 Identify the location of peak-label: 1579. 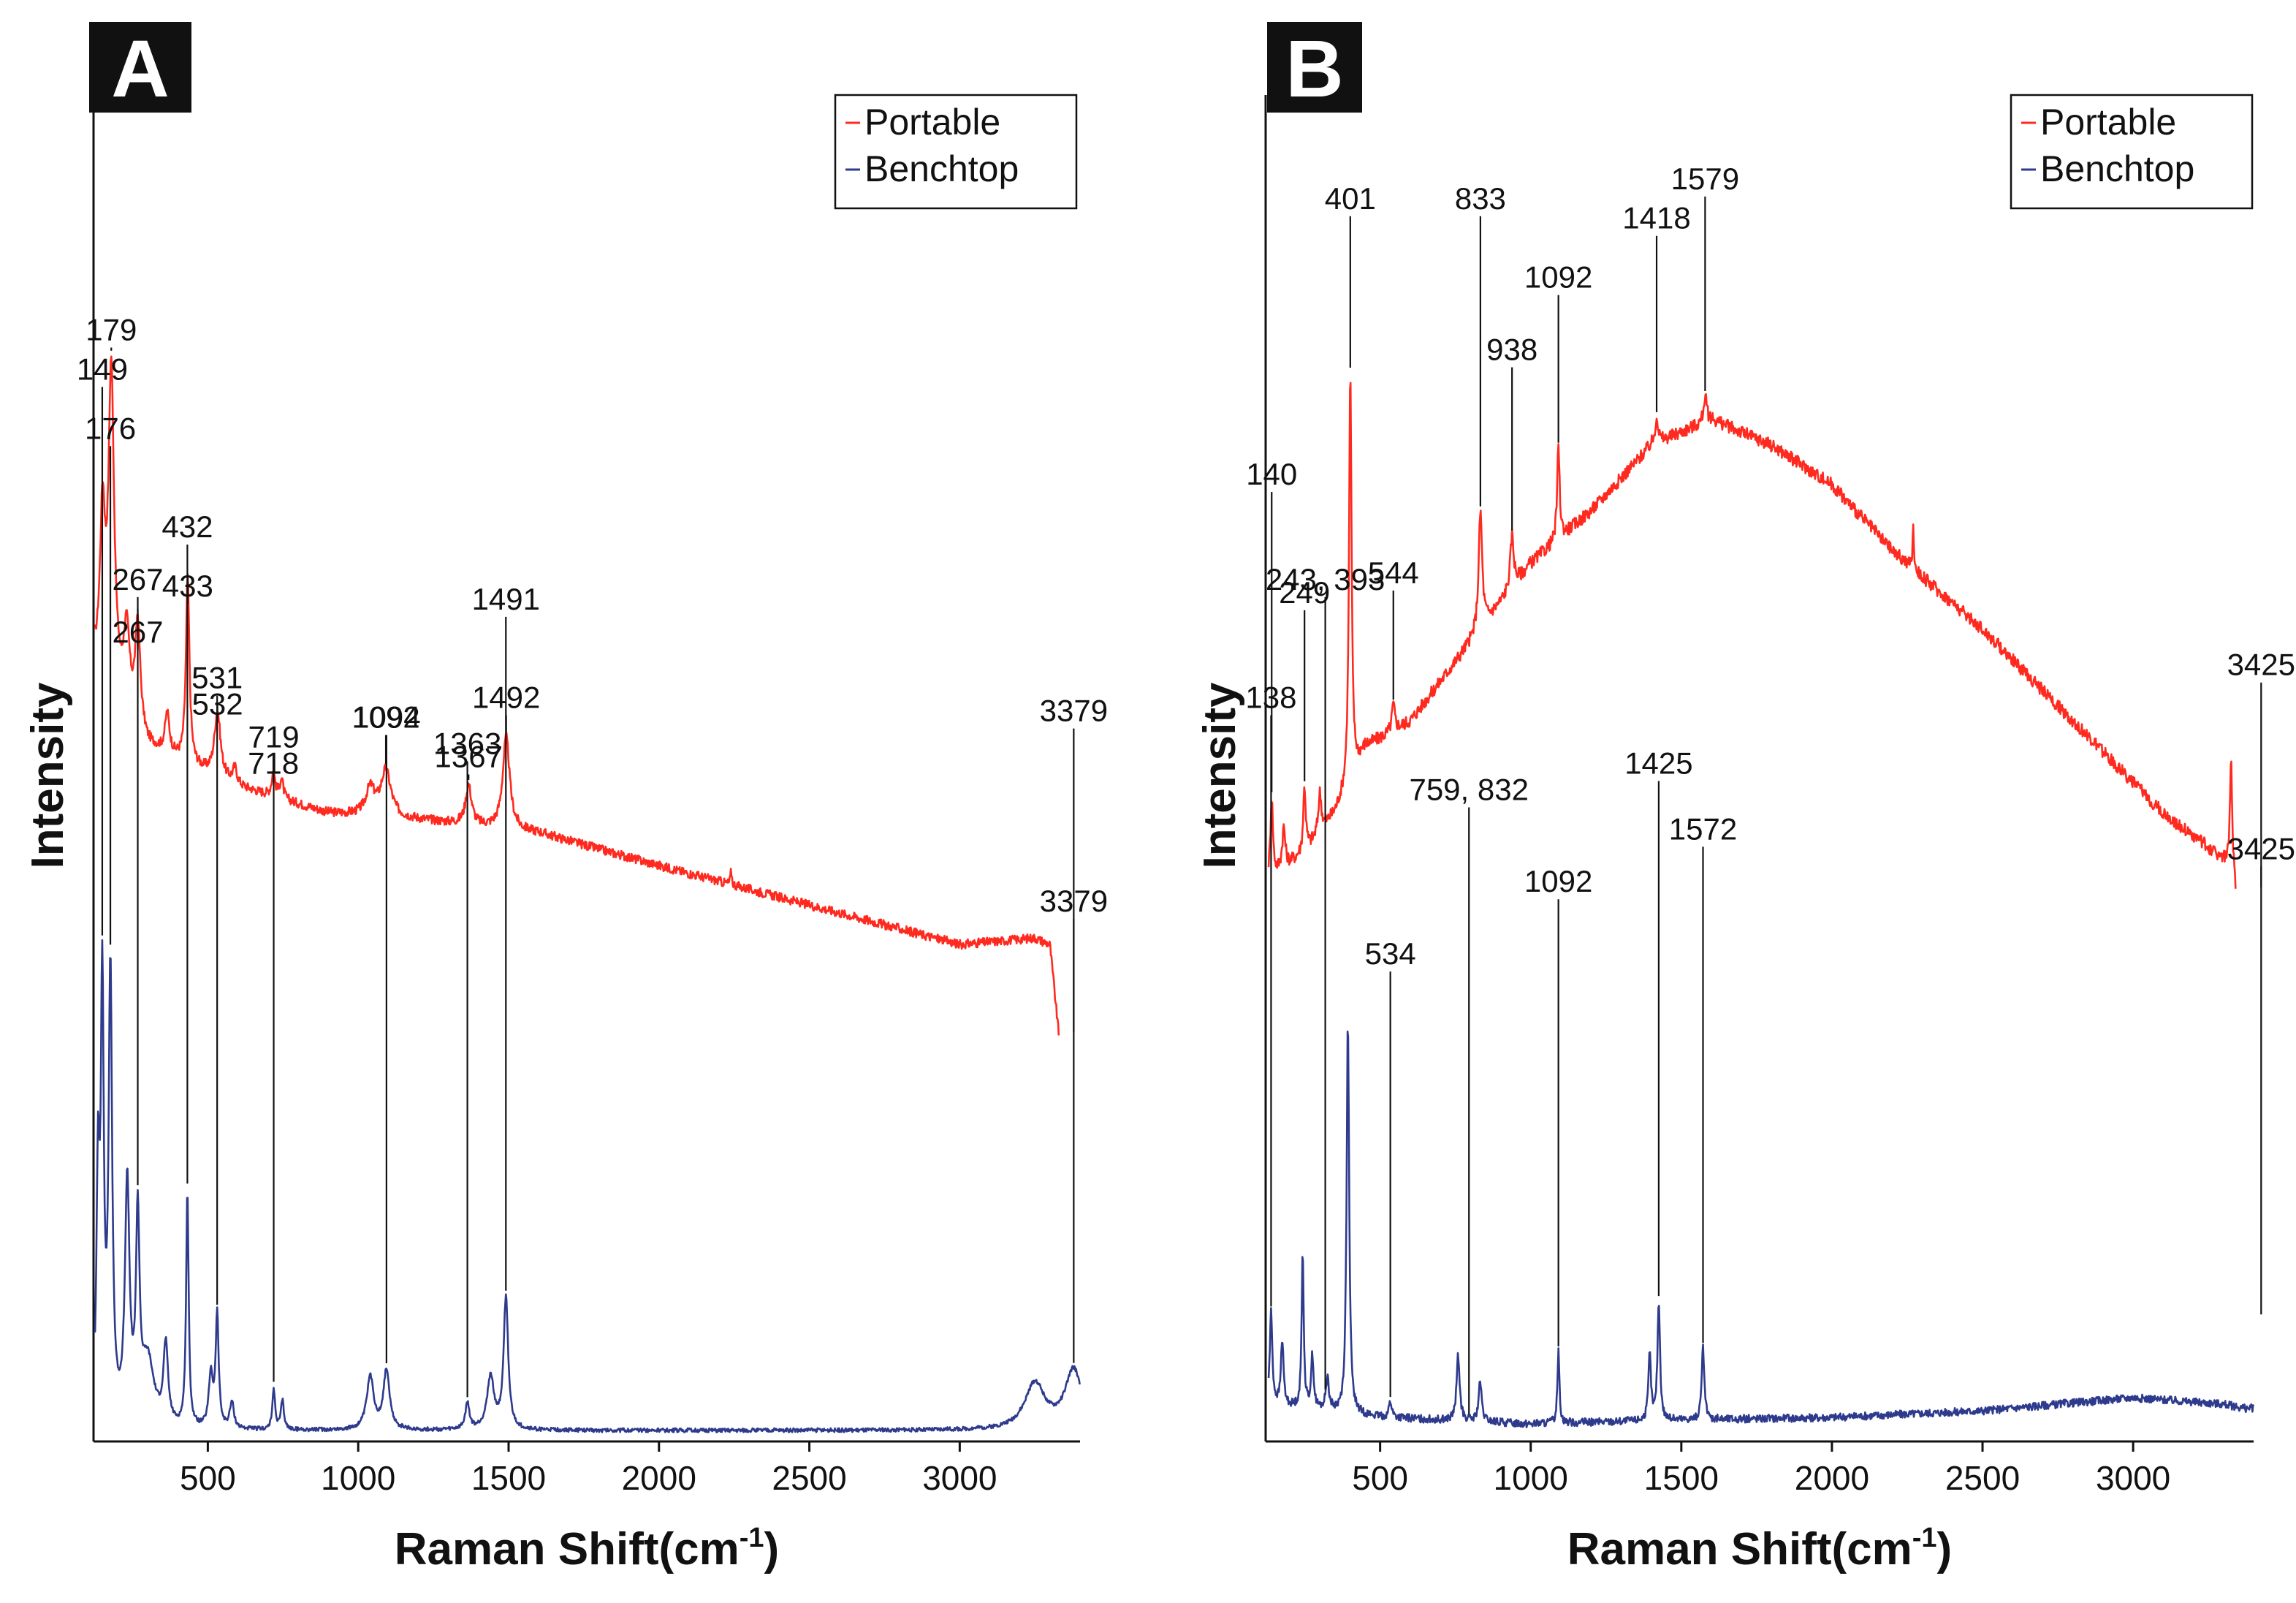
(1705, 179).